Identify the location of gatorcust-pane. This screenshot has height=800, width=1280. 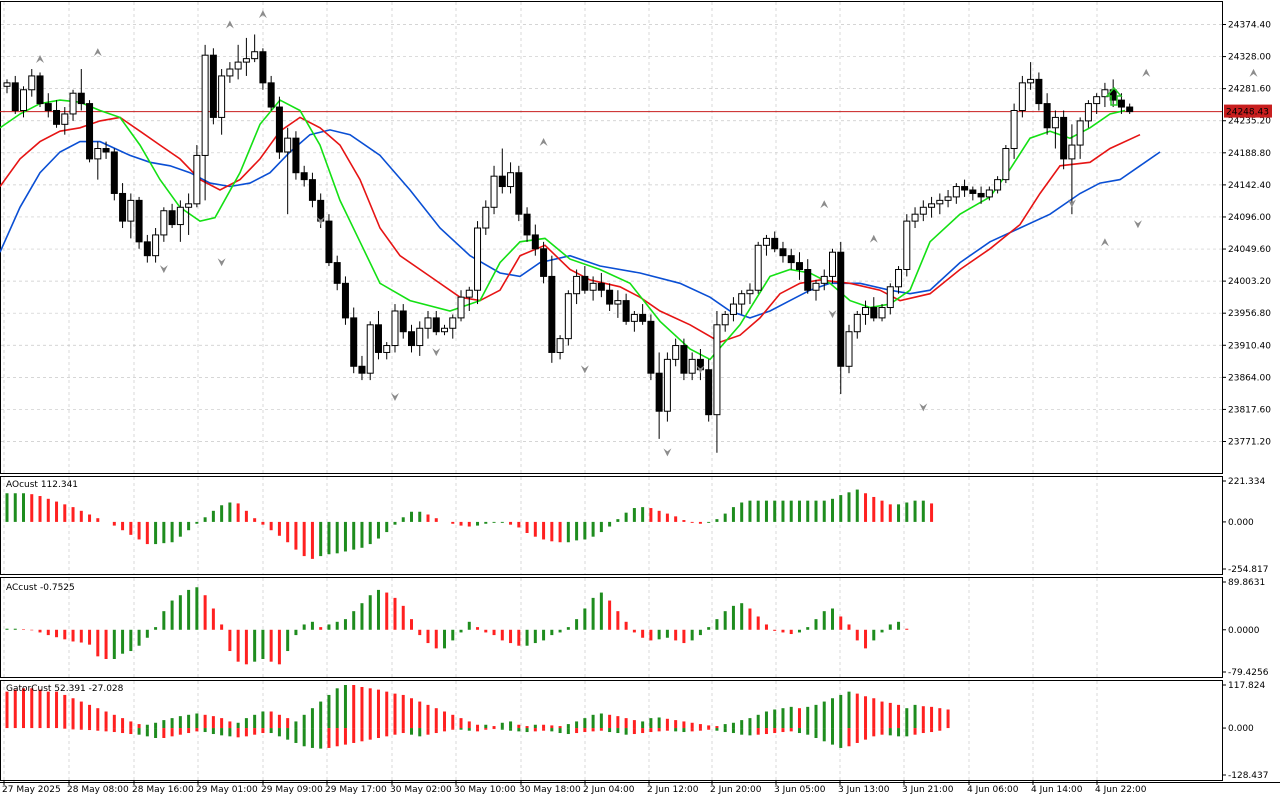
(477, 717).